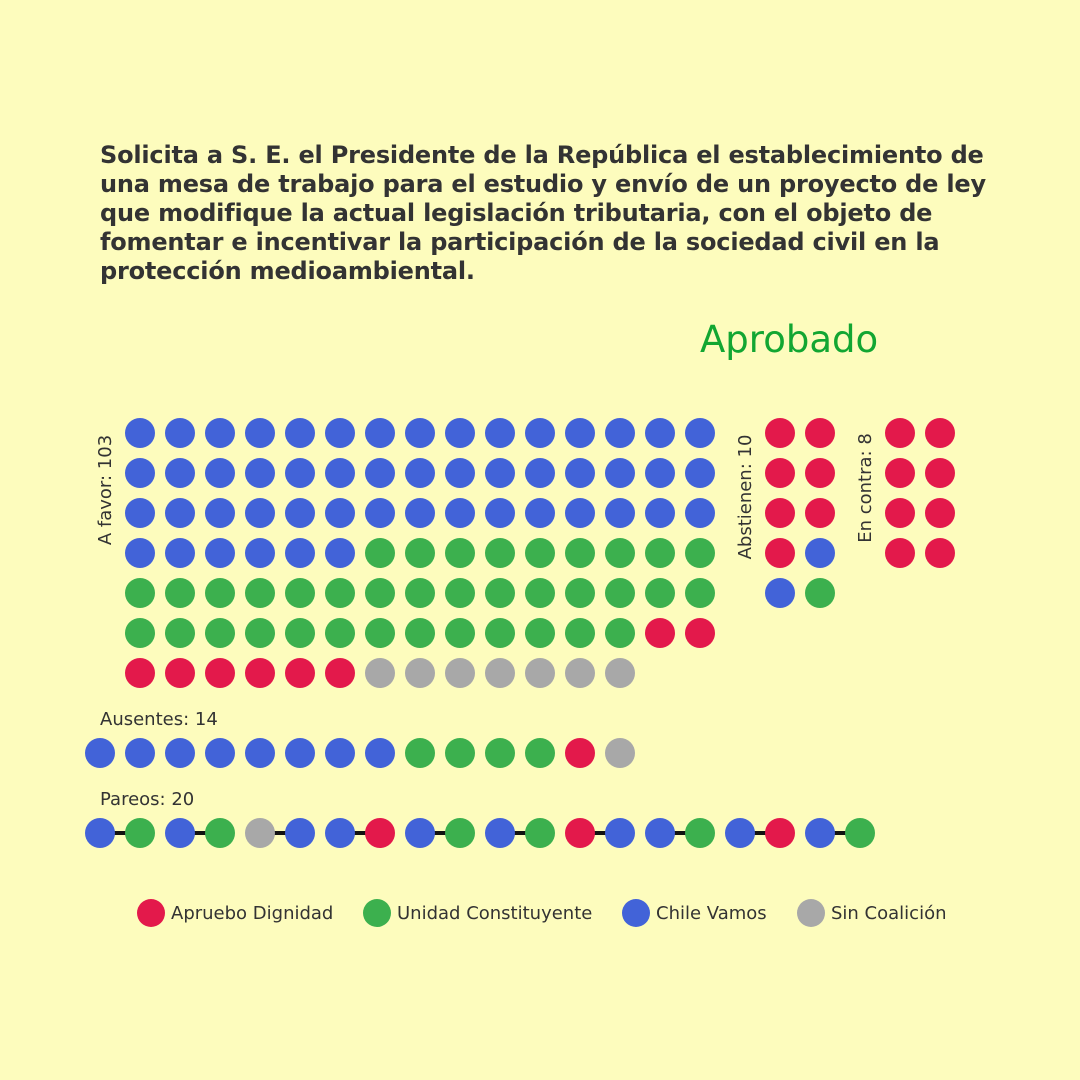  I want to click on label-pareos: Pareos: 20, so click(147, 799).